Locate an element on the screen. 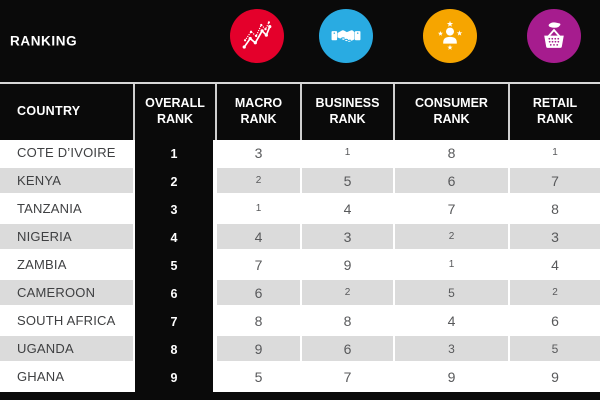 This screenshot has height=400, width=600. handshake-icon is located at coordinates (346, 36).